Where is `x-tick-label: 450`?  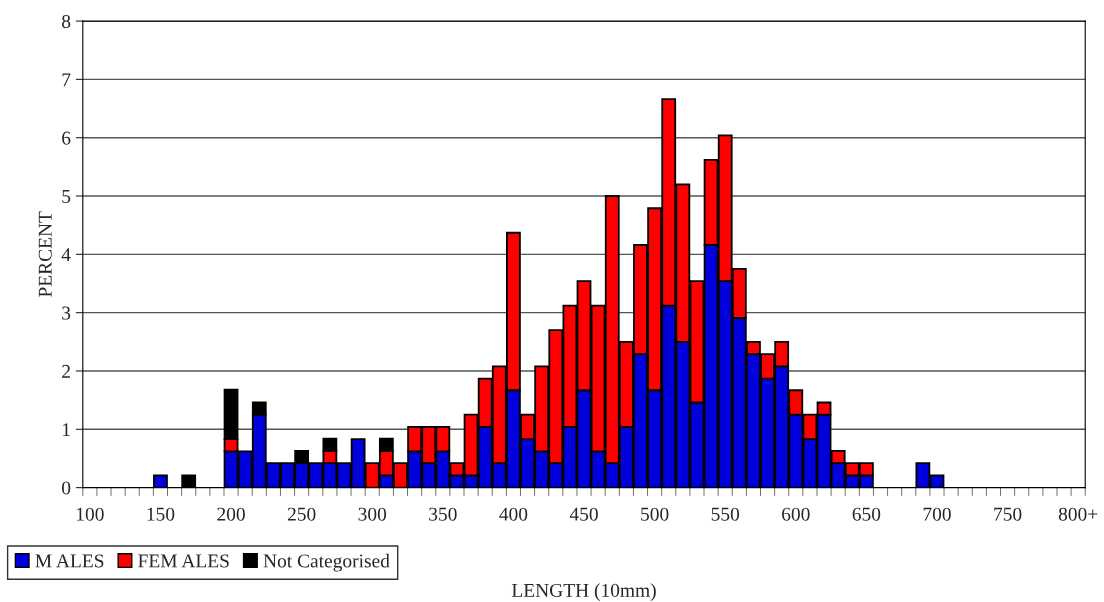
x-tick-label: 450 is located at coordinates (583, 514).